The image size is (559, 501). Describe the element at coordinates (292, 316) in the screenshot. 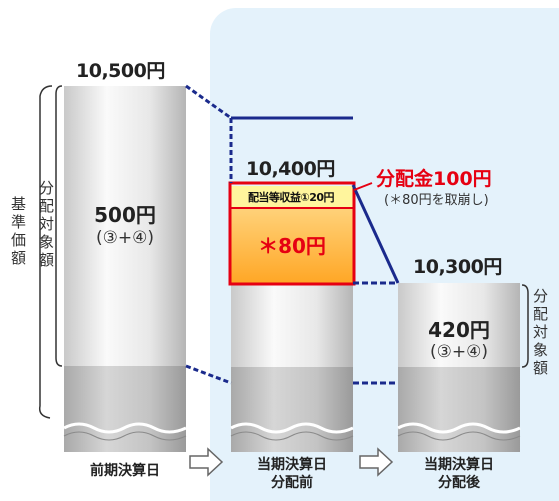

I see `bar-before` at that location.